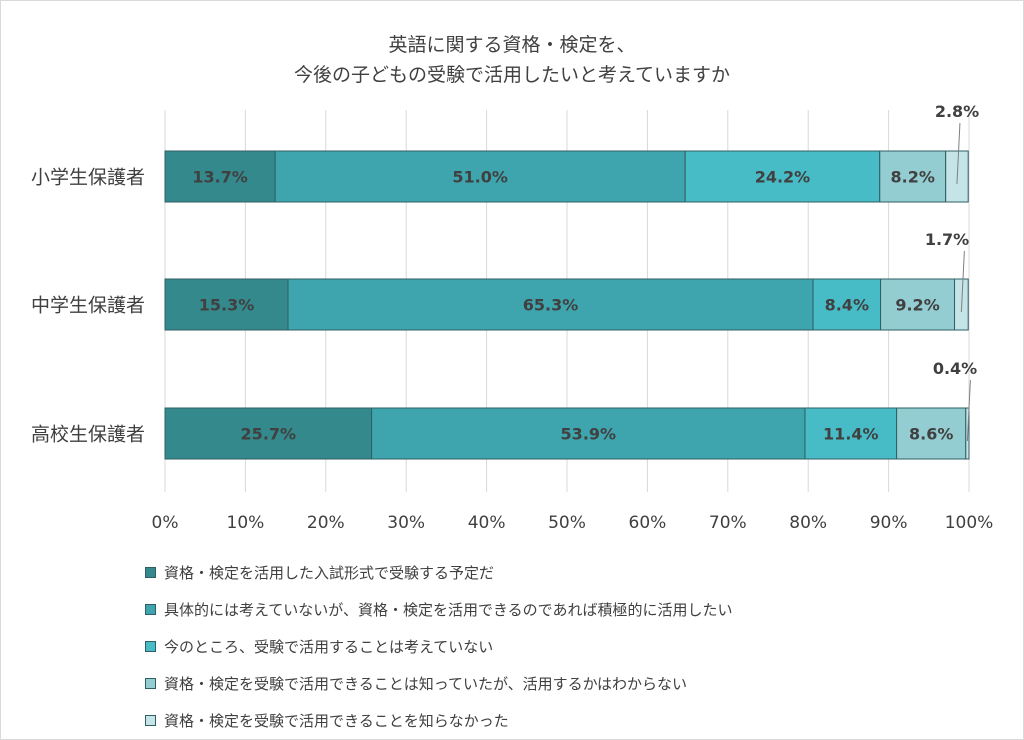 This screenshot has width=1024, height=740. Describe the element at coordinates (165, 523) in the screenshot. I see `x-tick-label: 0%` at that location.